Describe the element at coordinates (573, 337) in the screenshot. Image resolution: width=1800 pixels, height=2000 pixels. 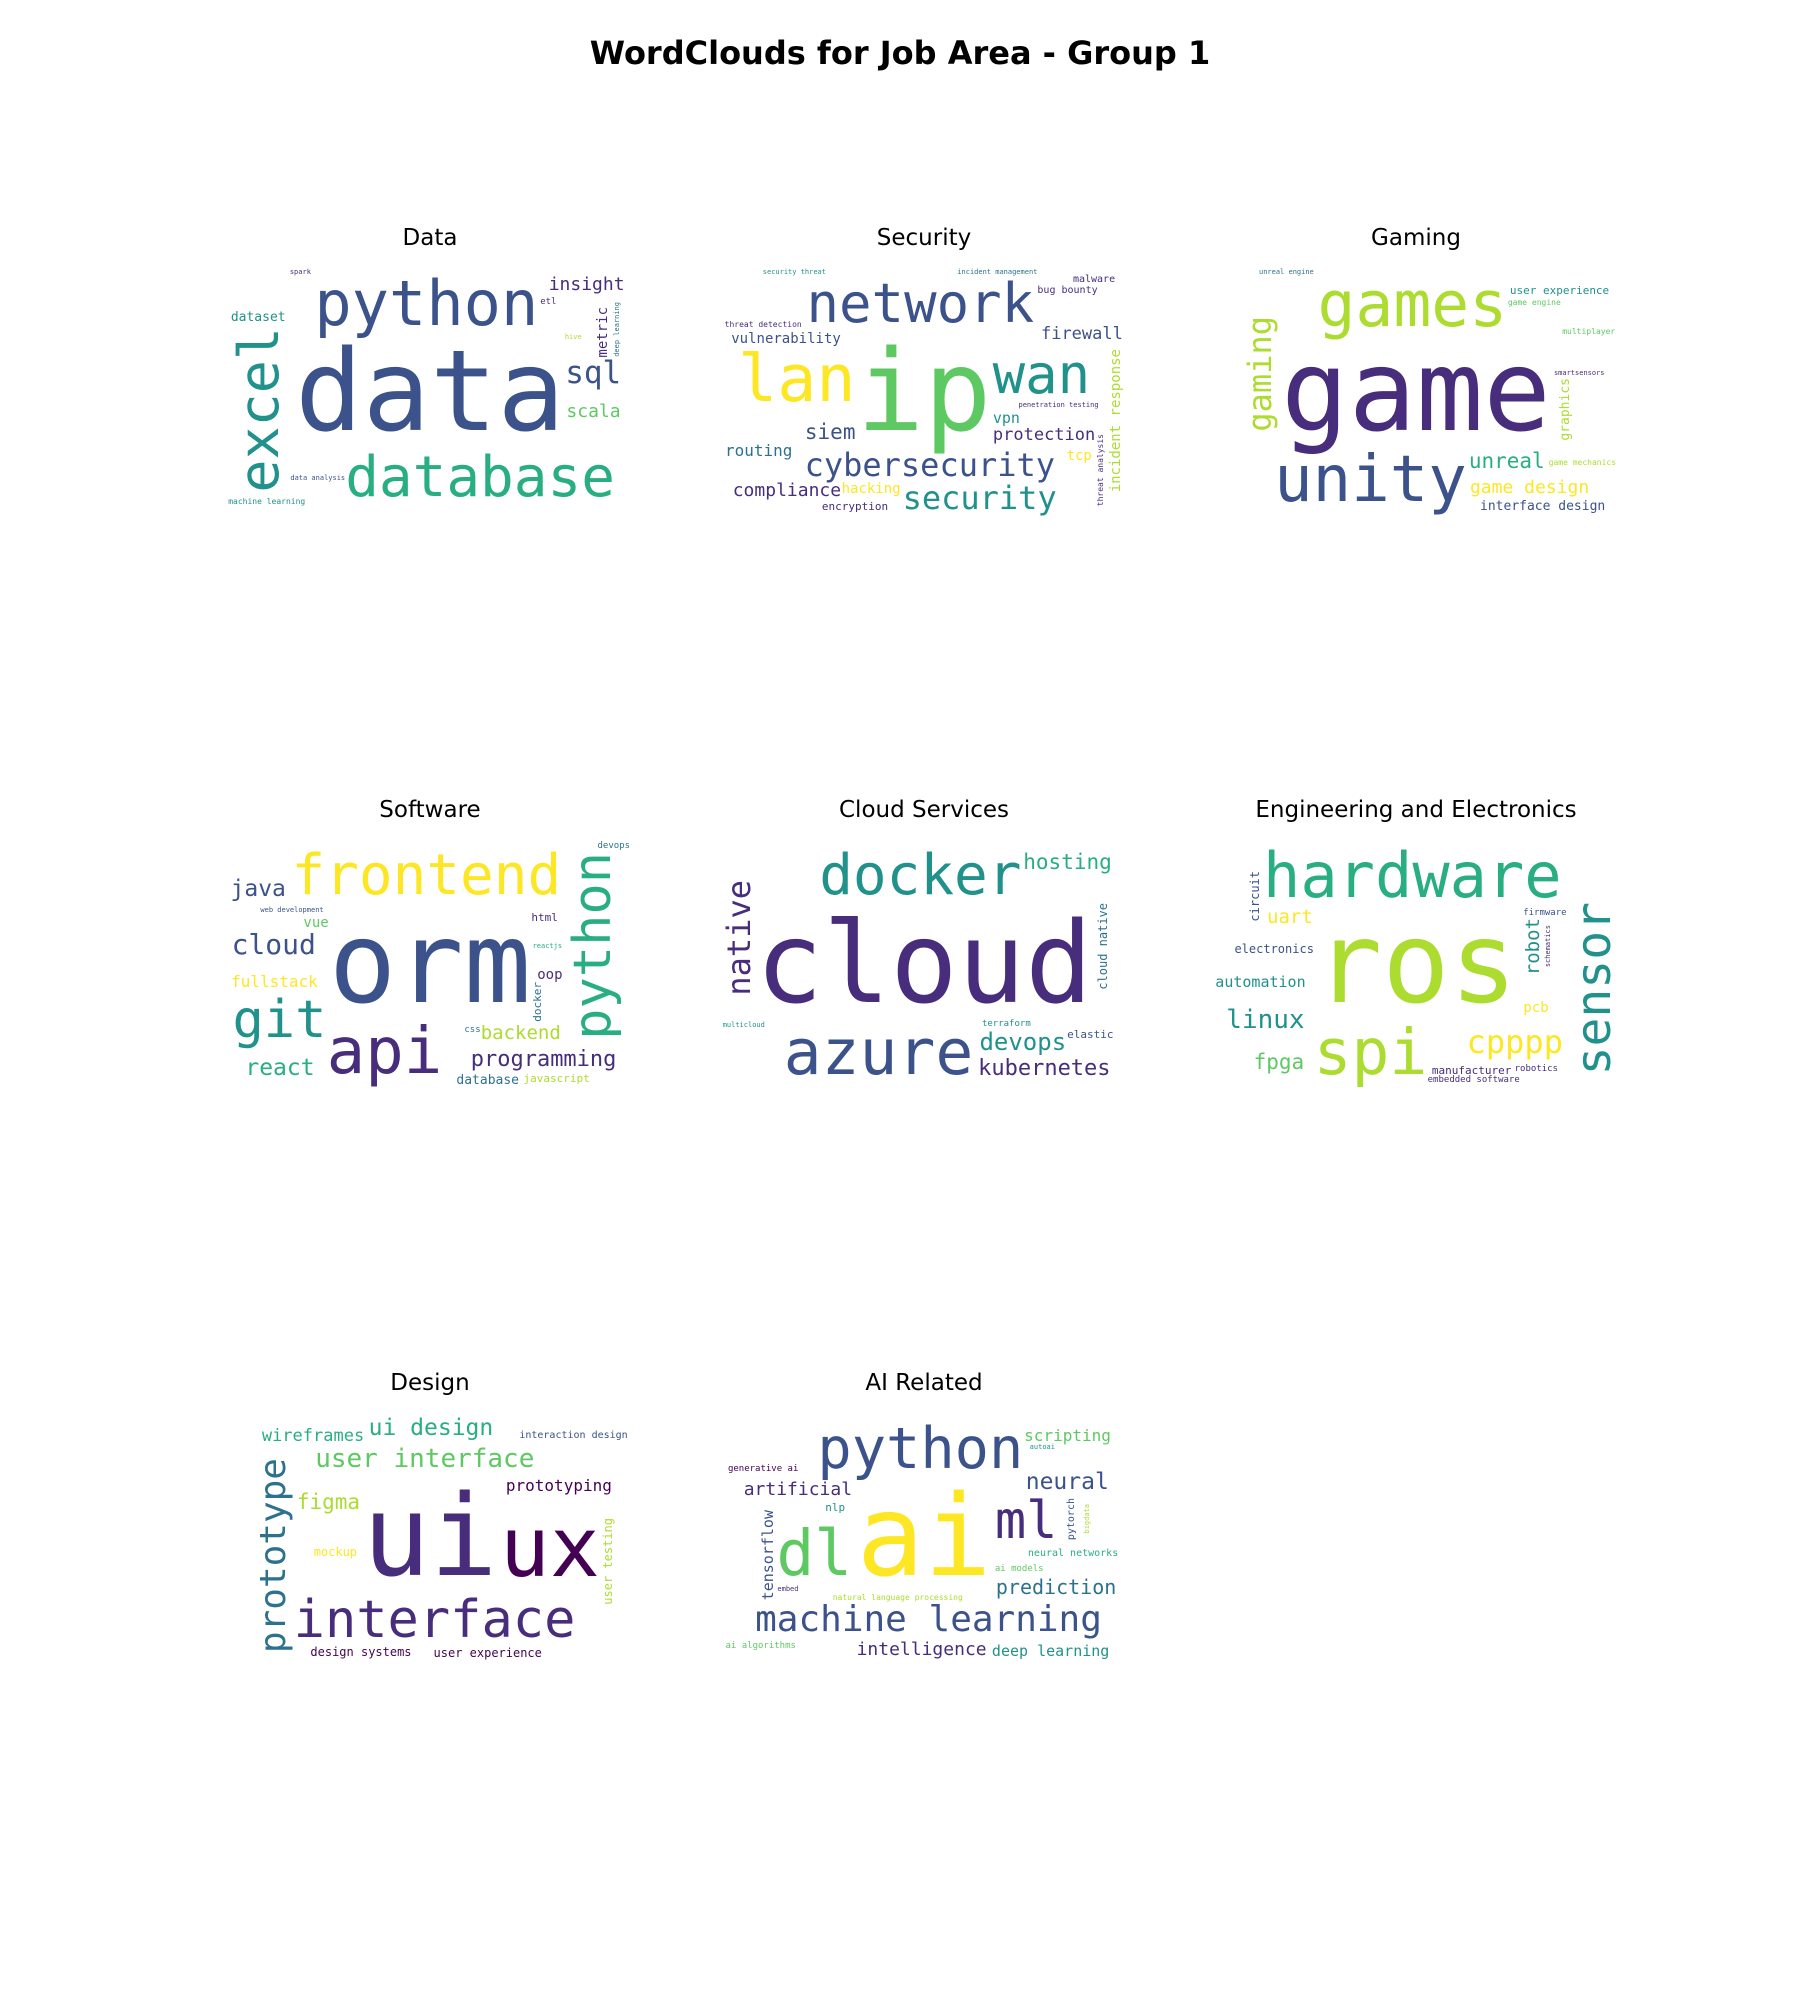
I see `word-hive: hive` at that location.